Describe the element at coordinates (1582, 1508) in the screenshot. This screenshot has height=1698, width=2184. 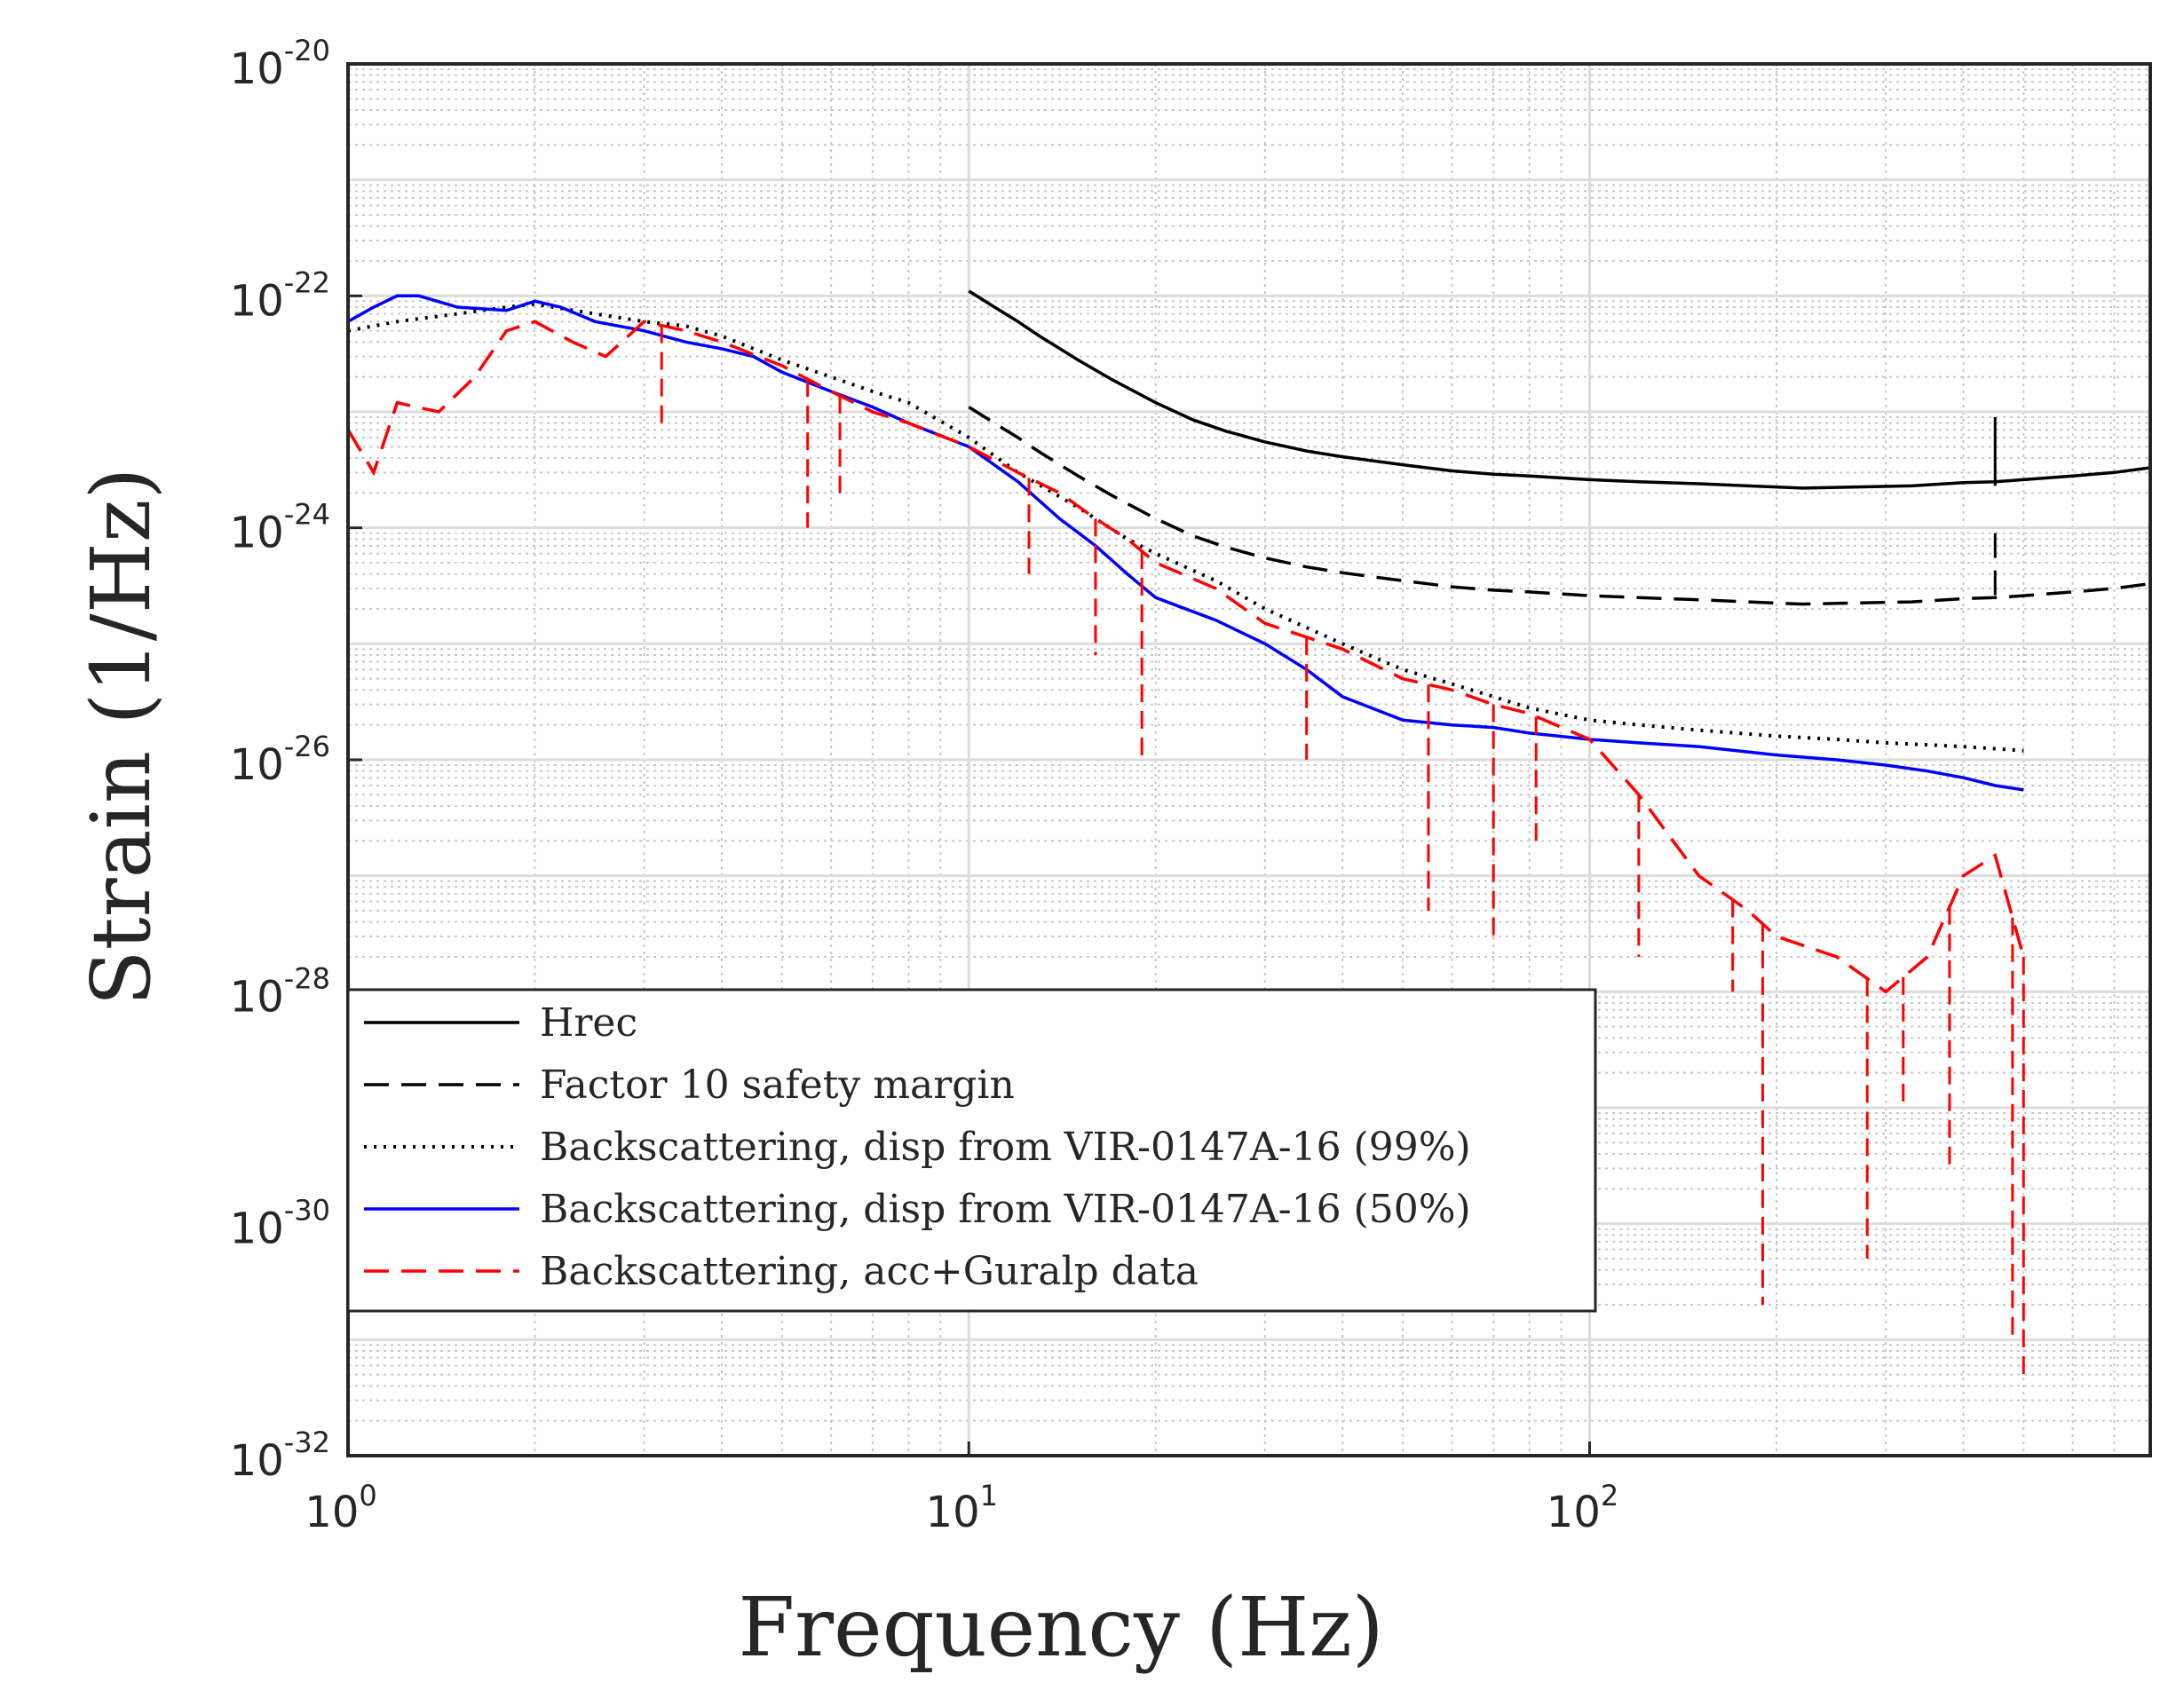
I see `x-tick-label: 10²` at that location.